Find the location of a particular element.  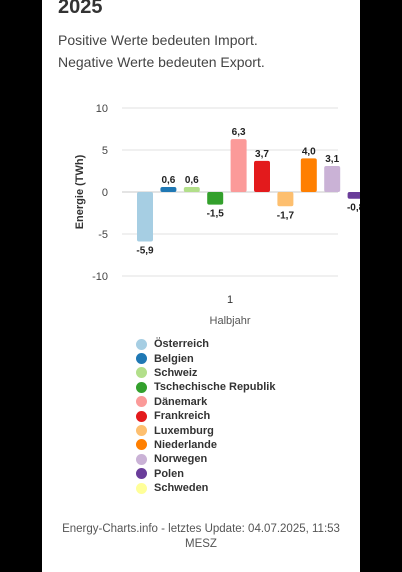

data-label: -1,7 is located at coordinates (286, 215).